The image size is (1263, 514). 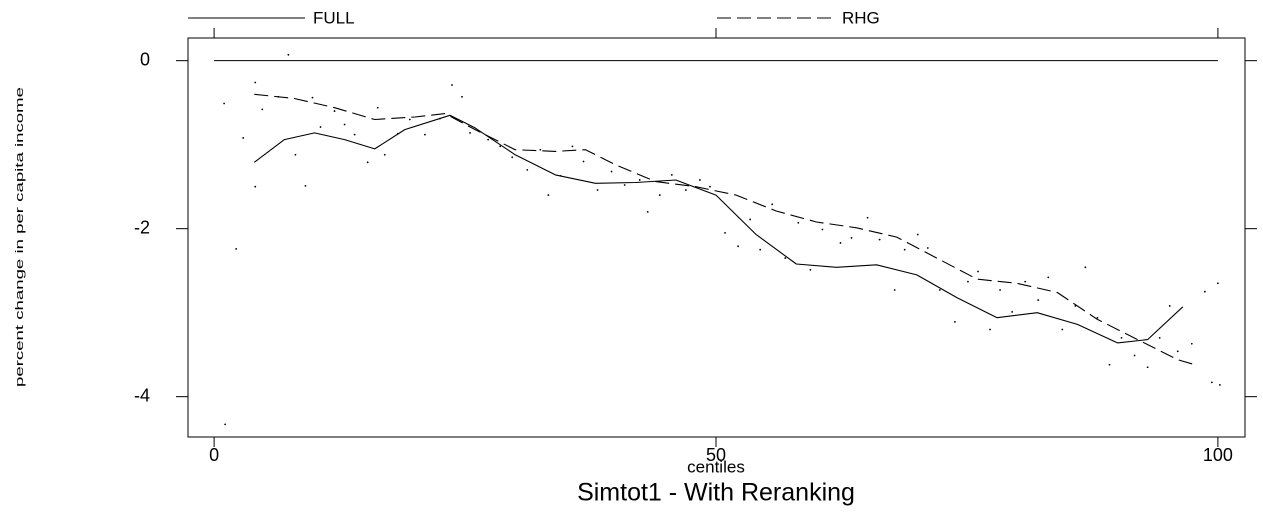 What do you see at coordinates (145, 59) in the screenshot?
I see `y-tick-label: 0` at bounding box center [145, 59].